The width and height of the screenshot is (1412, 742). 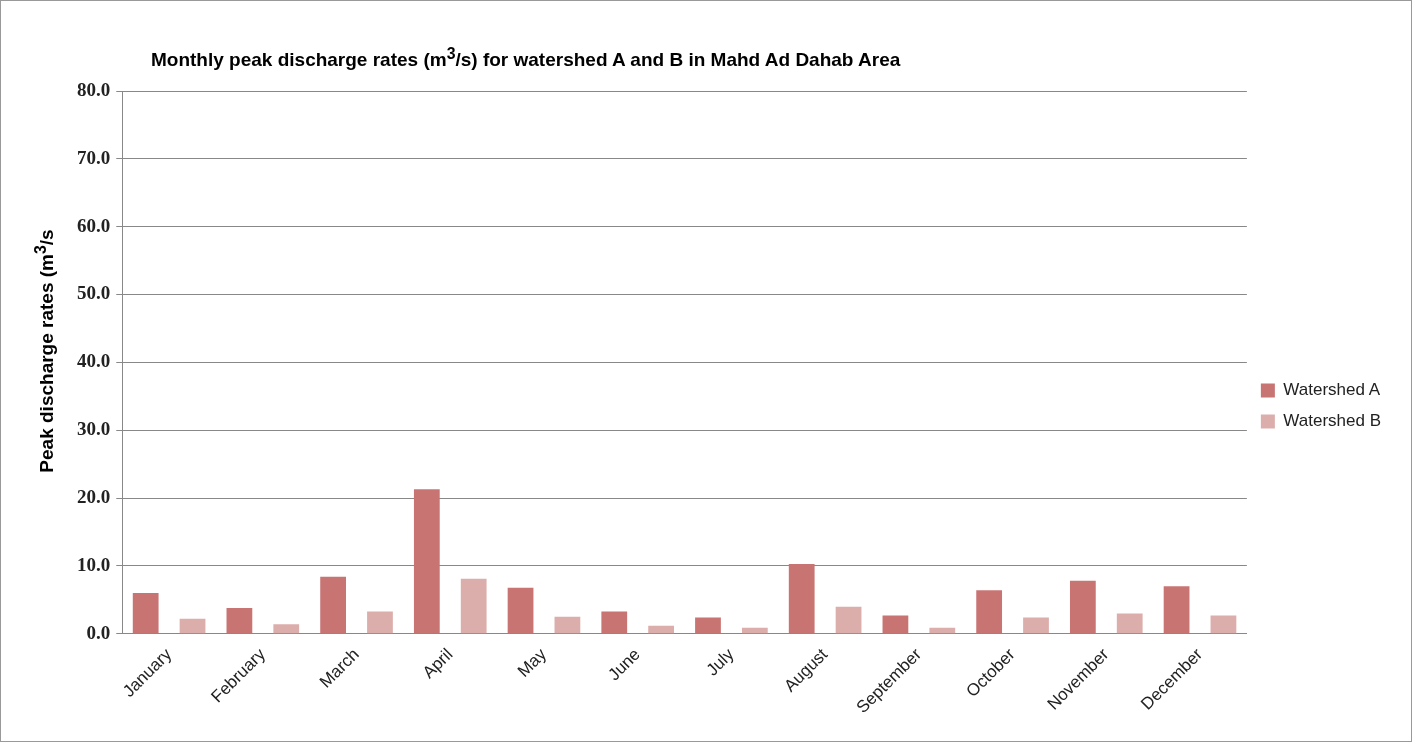 I want to click on y-tick-label: 10.0, so click(x=94, y=564).